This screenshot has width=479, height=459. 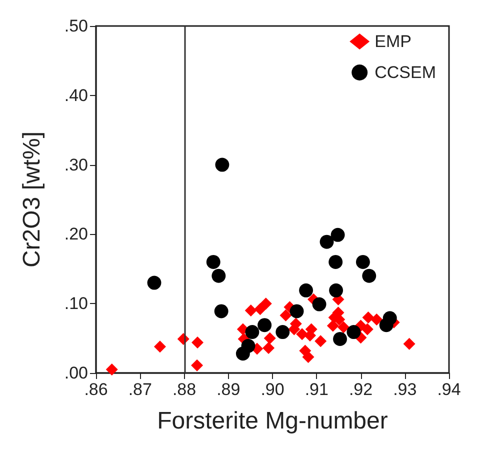 I want to click on x-tick-label: .91, so click(x=316, y=389).